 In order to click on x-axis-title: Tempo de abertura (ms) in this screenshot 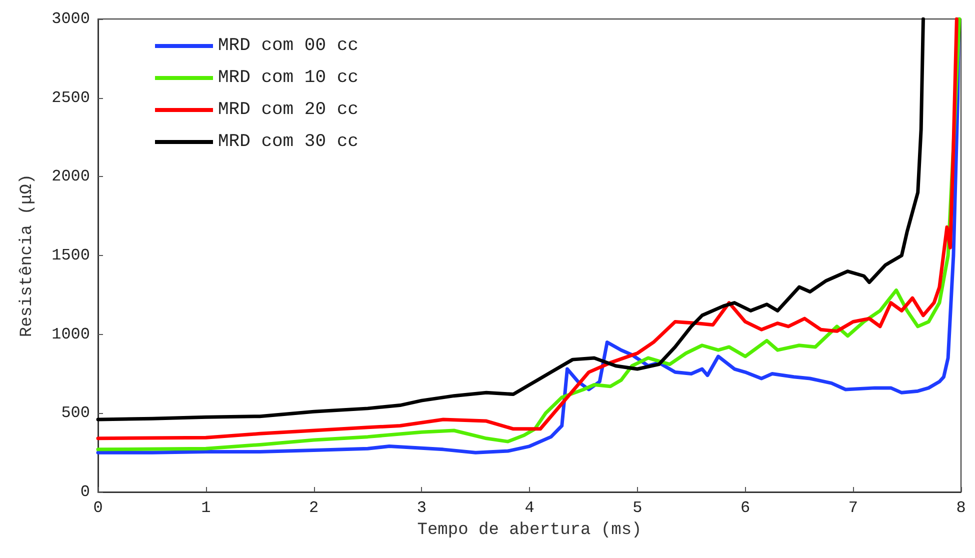, I will do `click(529, 530)`.